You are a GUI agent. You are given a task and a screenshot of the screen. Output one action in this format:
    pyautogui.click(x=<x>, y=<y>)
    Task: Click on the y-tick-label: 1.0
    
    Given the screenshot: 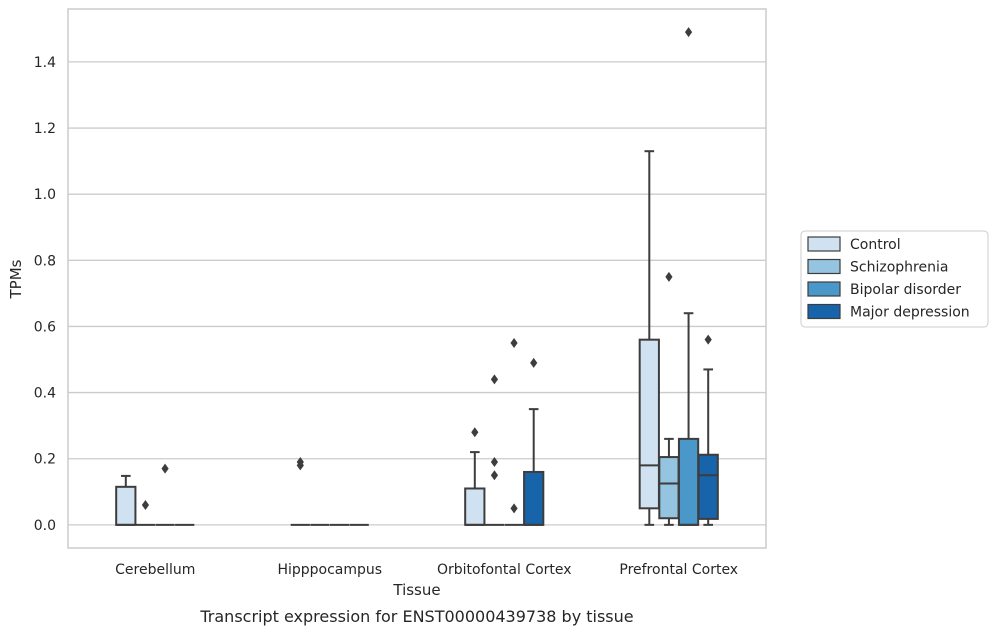 What is the action you would take?
    pyautogui.click(x=45, y=195)
    